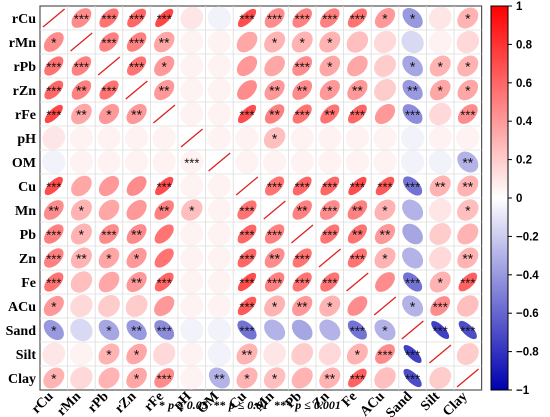  I want to click on significance-stars: **, so click(81, 259).